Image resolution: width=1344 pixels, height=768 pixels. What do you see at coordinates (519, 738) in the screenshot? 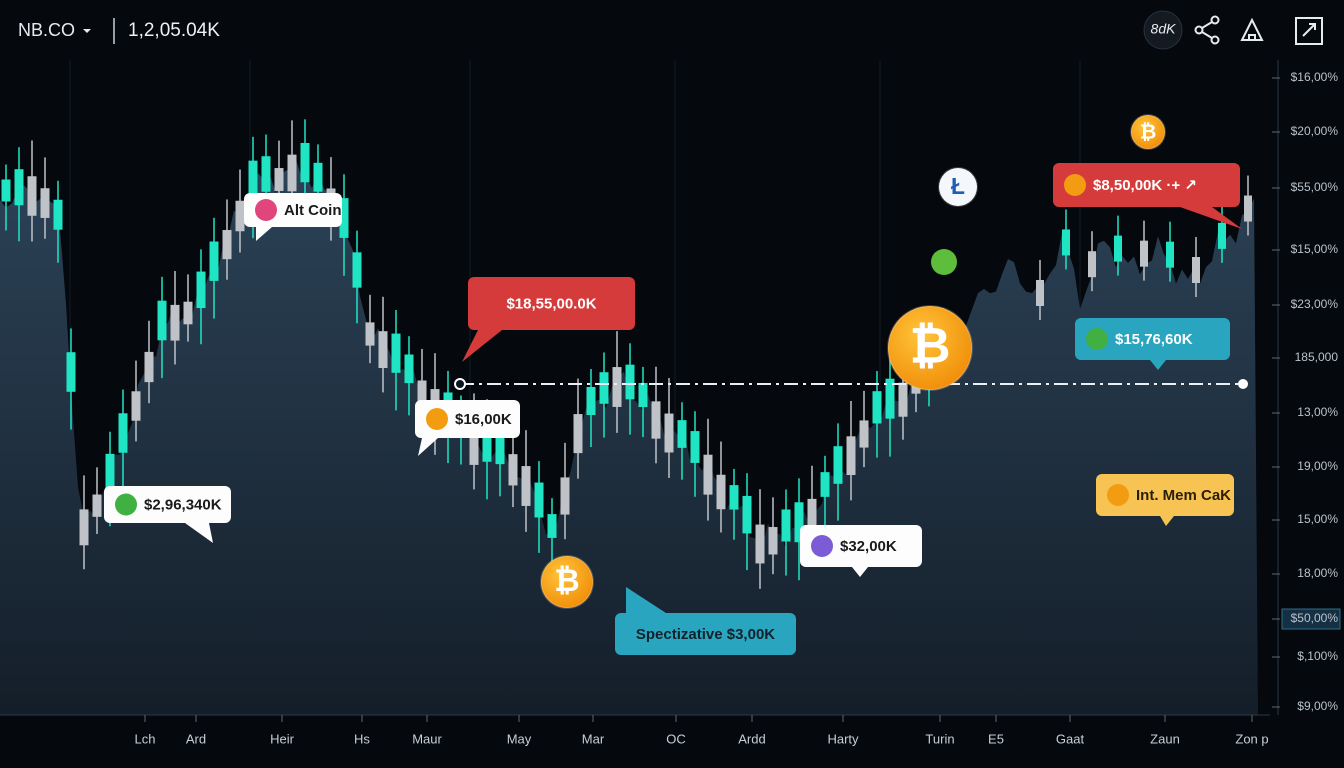
I see `x-tick-label: May` at bounding box center [519, 738].